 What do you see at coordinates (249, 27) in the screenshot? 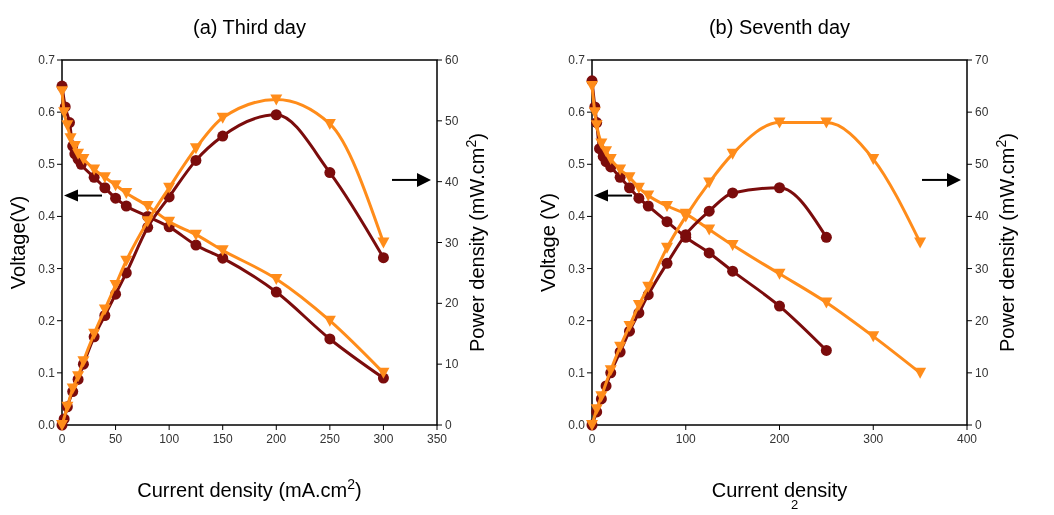
I see `chart-title: (a) Third day` at bounding box center [249, 27].